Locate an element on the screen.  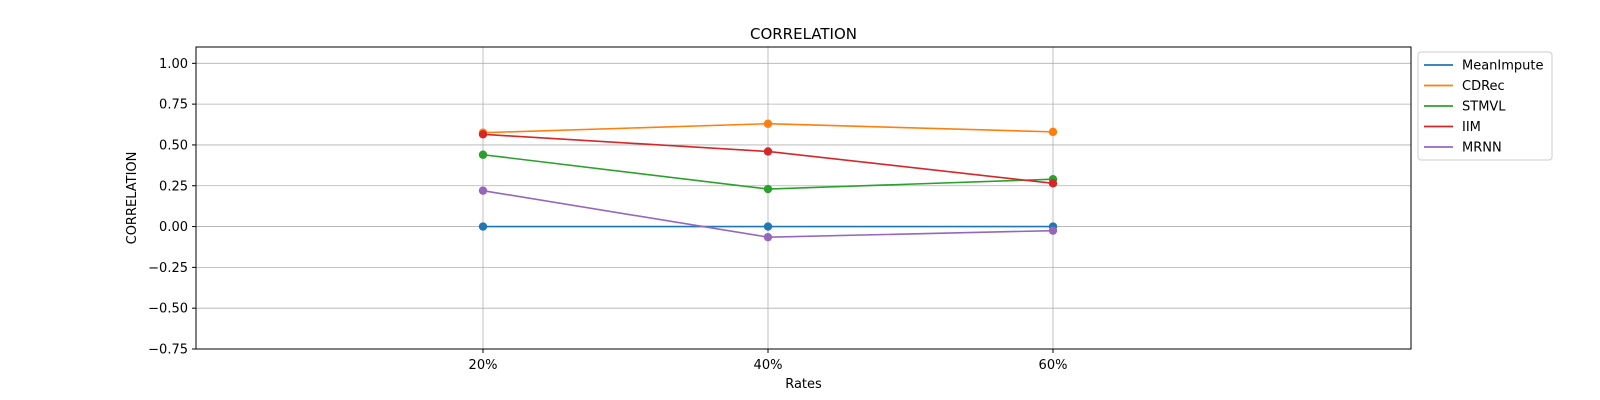
y-tick-label: −0.50 is located at coordinates (168, 309).